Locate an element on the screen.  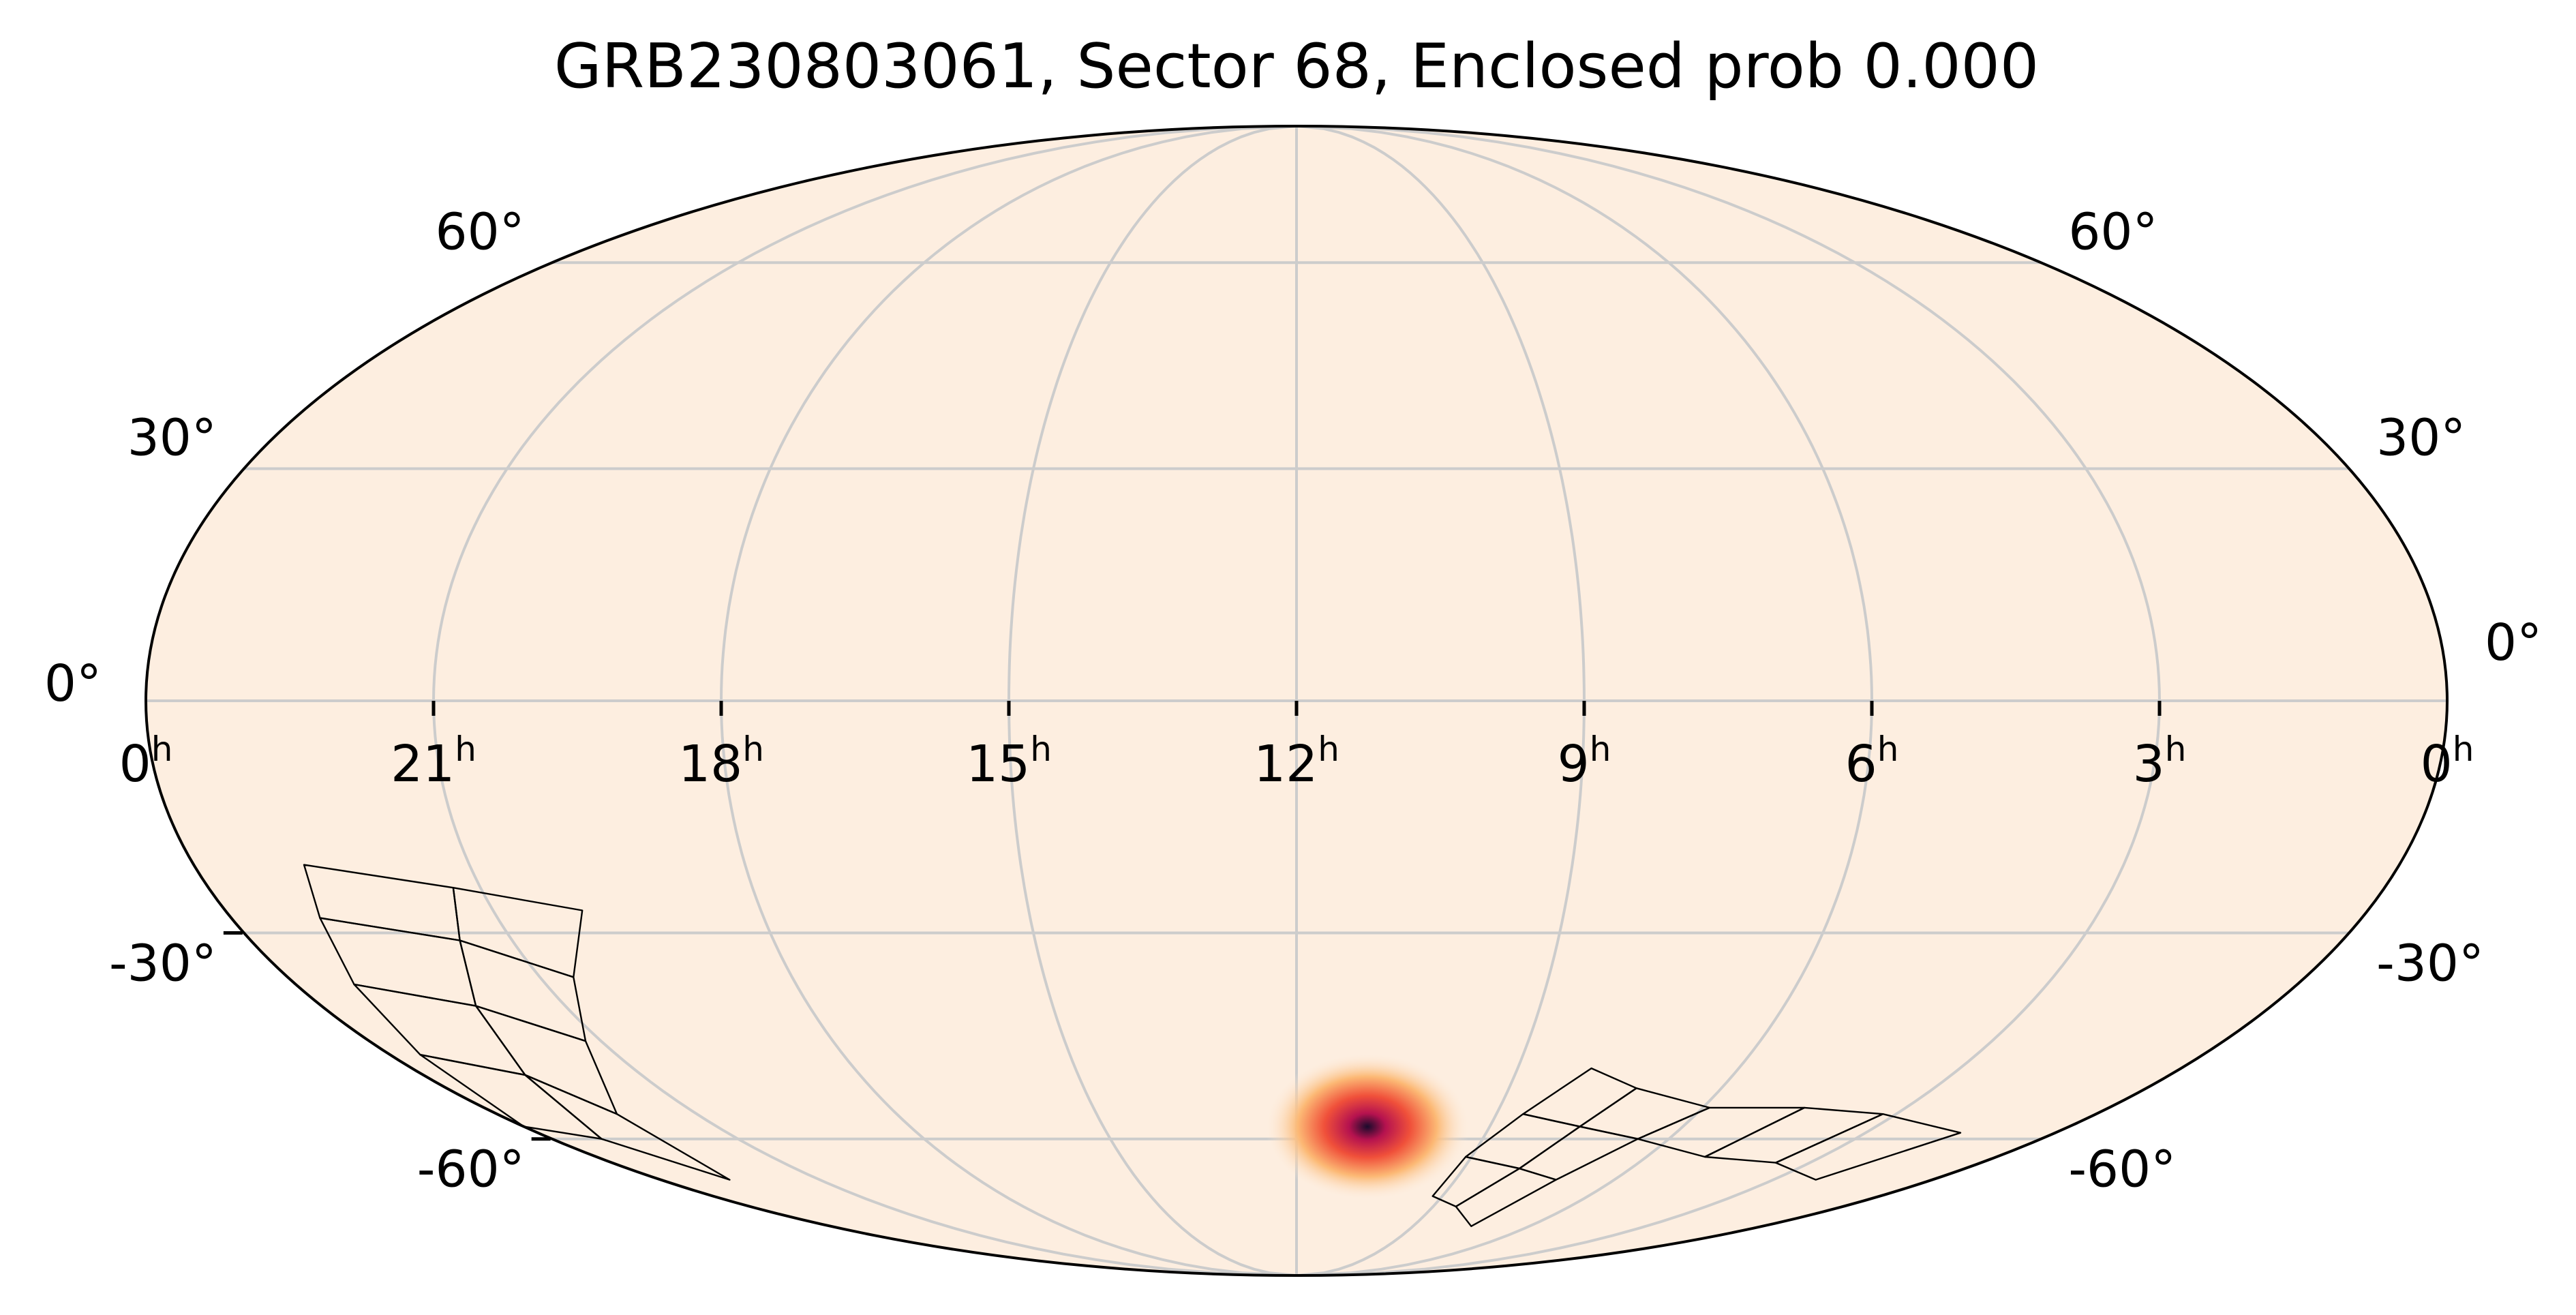
dec-tick-label-left: 60° is located at coordinates (479, 231).